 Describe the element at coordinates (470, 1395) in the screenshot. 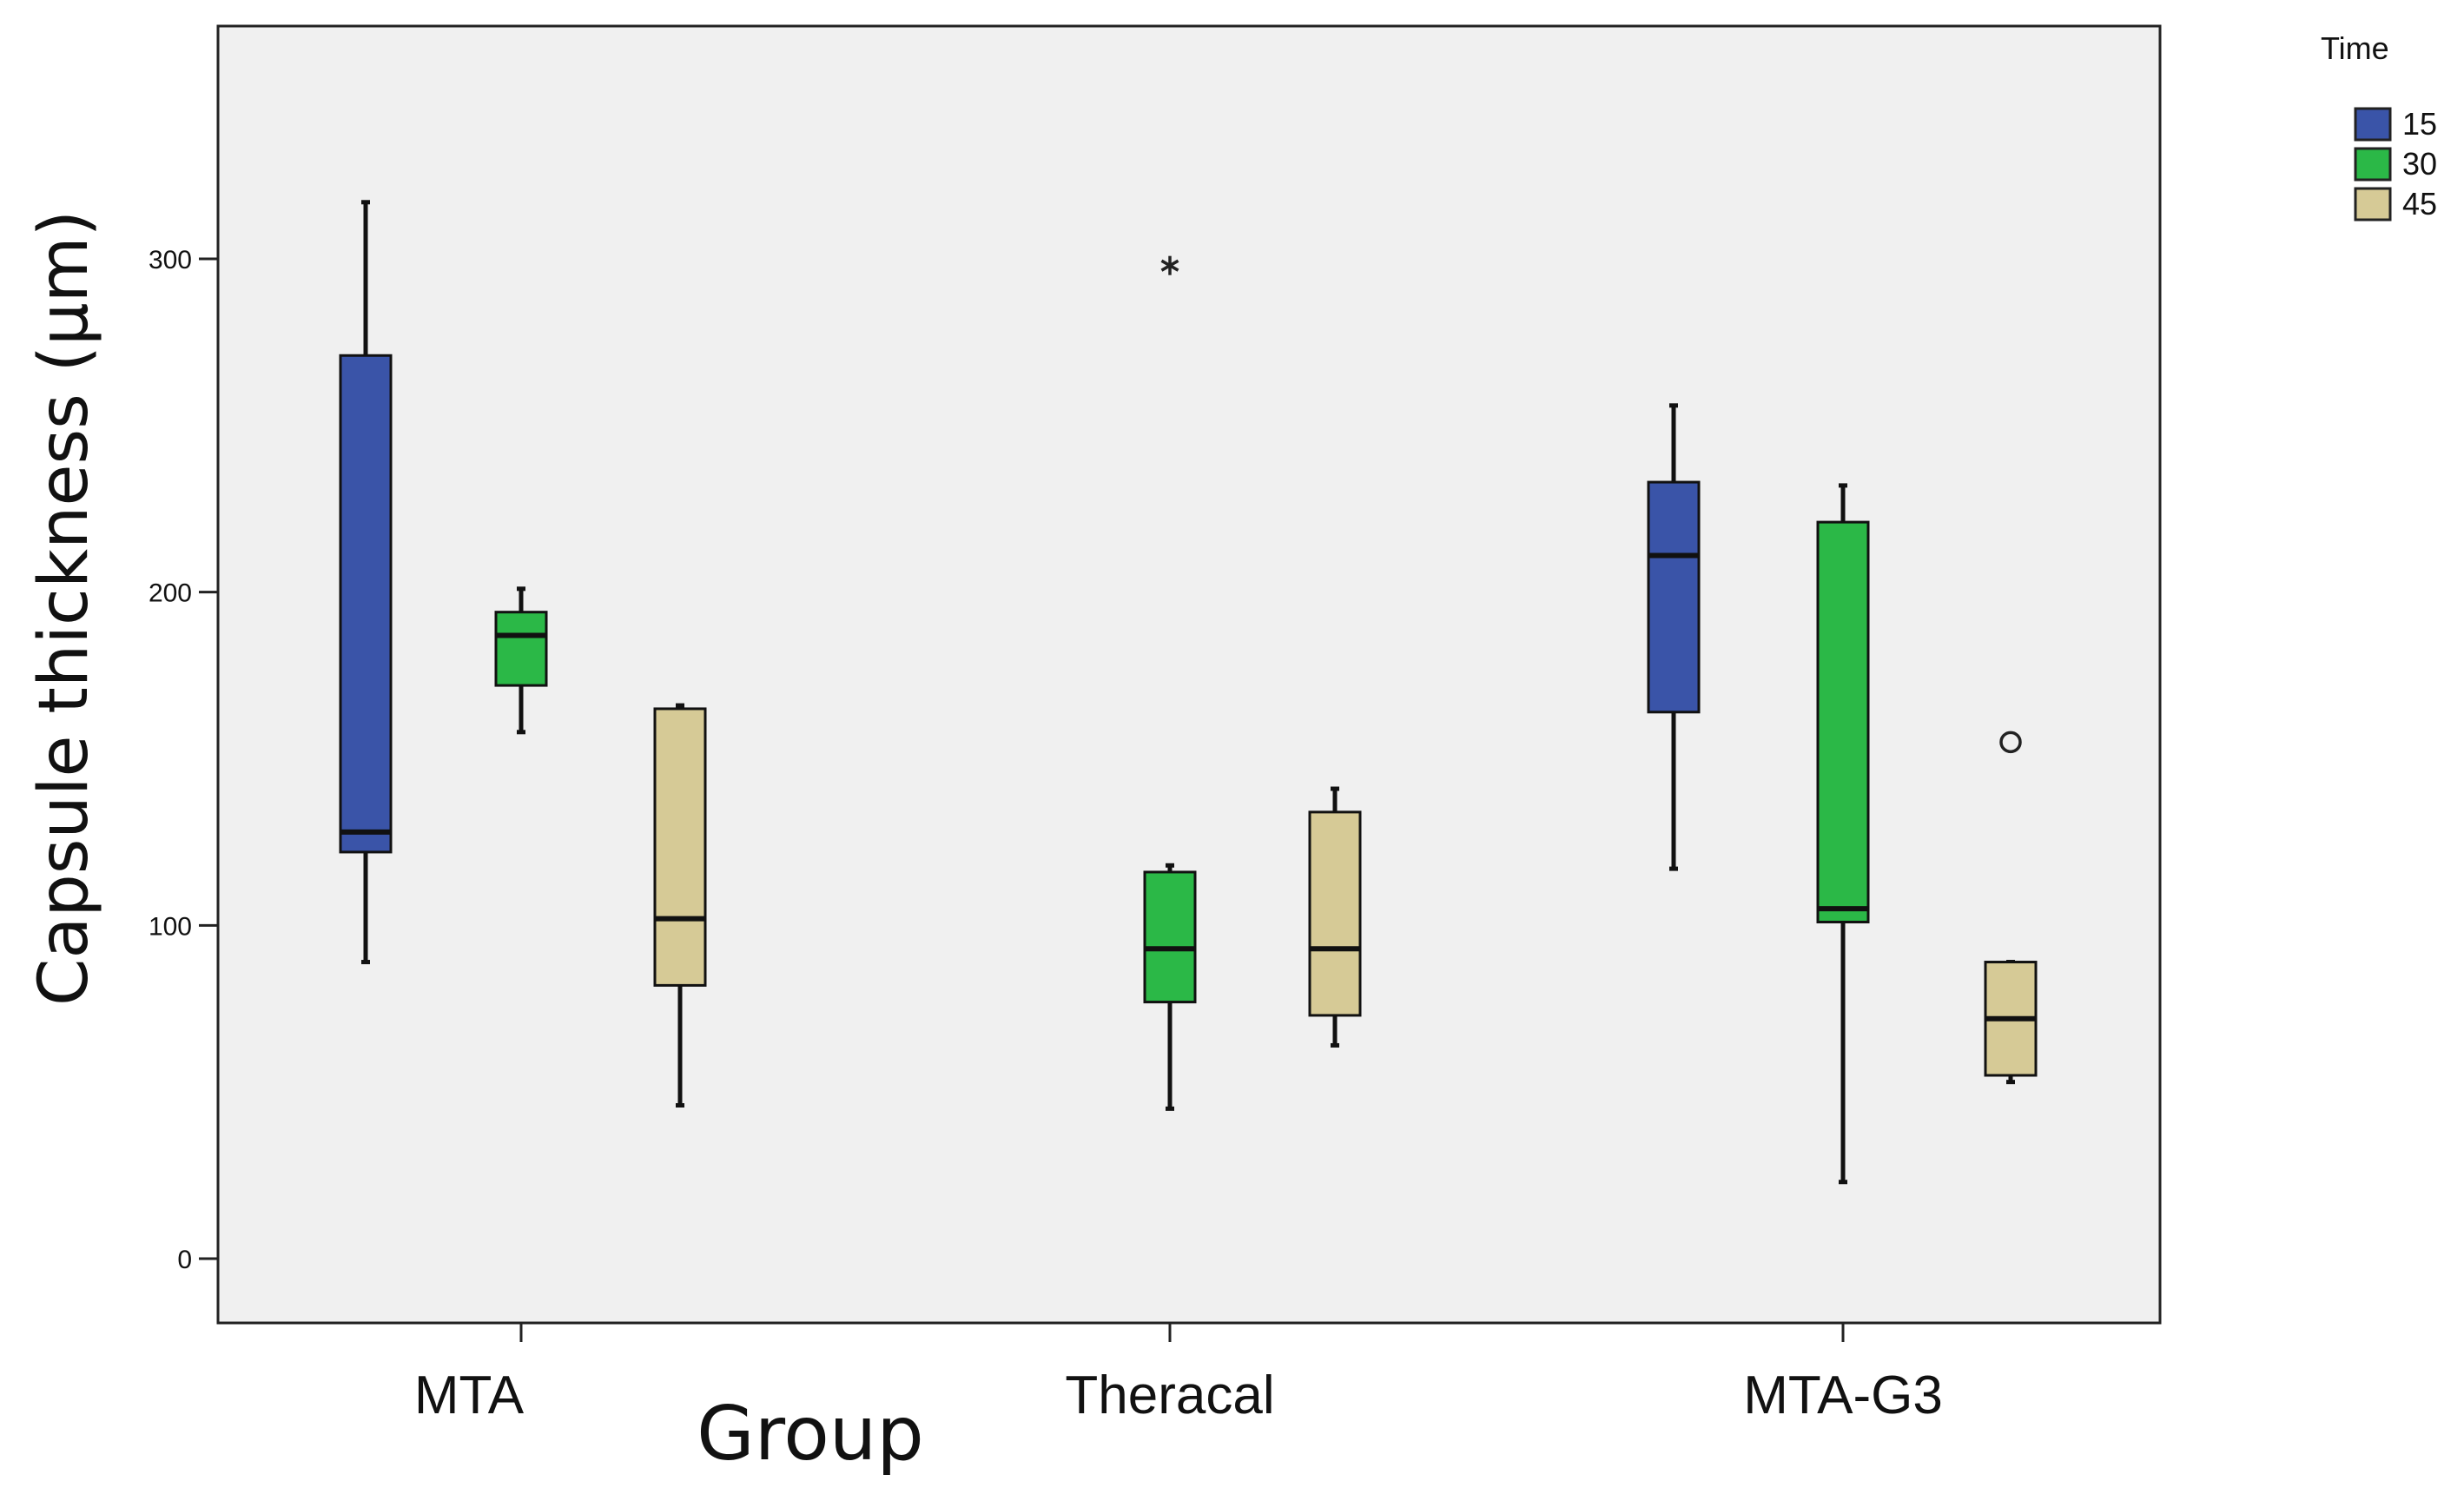

I see `x-tick-label: MTA` at that location.